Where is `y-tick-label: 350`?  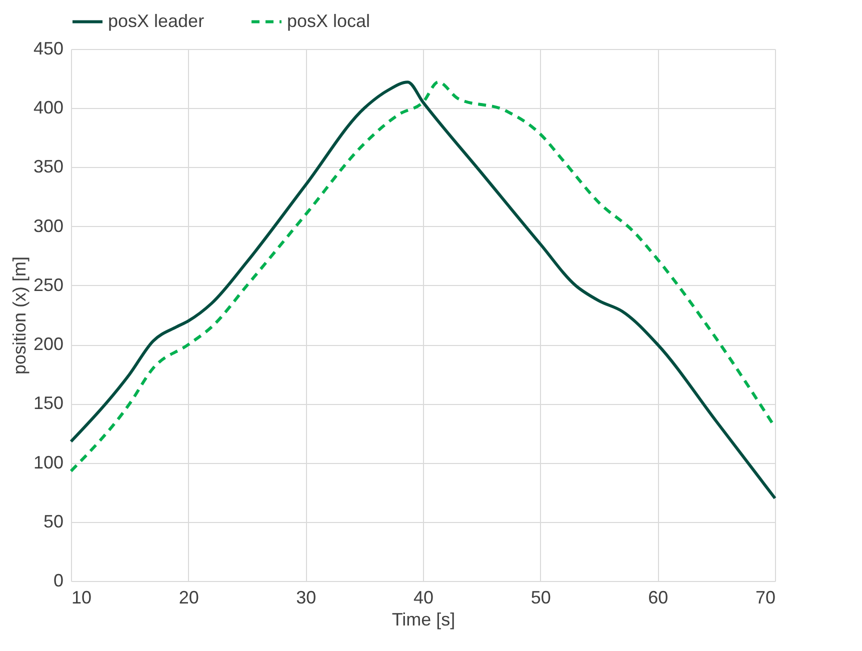
y-tick-label: 350 is located at coordinates (48, 166).